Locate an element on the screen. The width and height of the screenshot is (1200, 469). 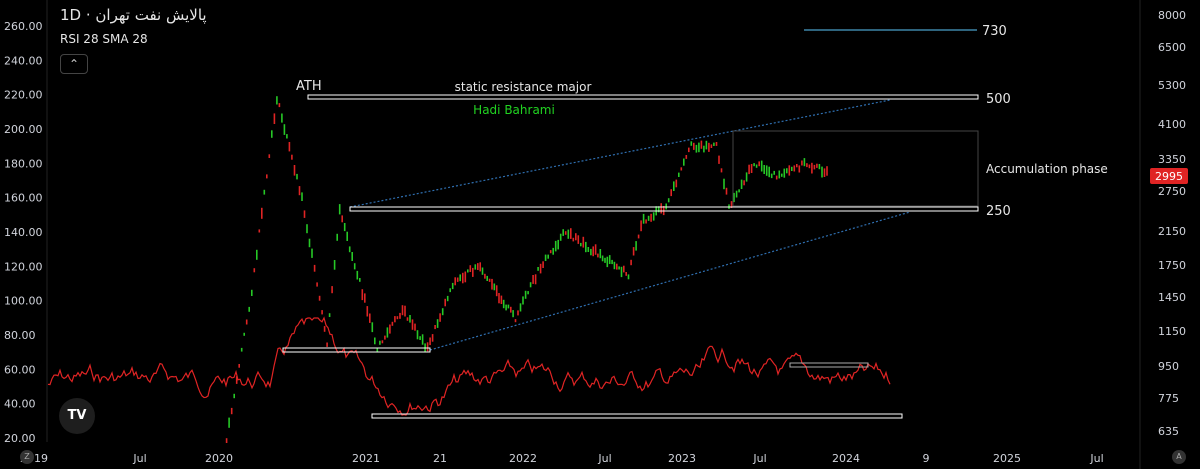
right-axis-tick: 950 is located at coordinates (1168, 366).